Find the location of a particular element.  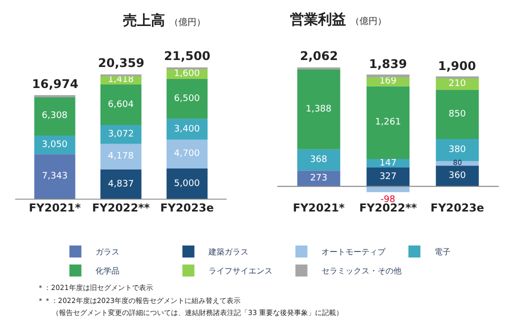

data-label: 850 is located at coordinates (457, 115).